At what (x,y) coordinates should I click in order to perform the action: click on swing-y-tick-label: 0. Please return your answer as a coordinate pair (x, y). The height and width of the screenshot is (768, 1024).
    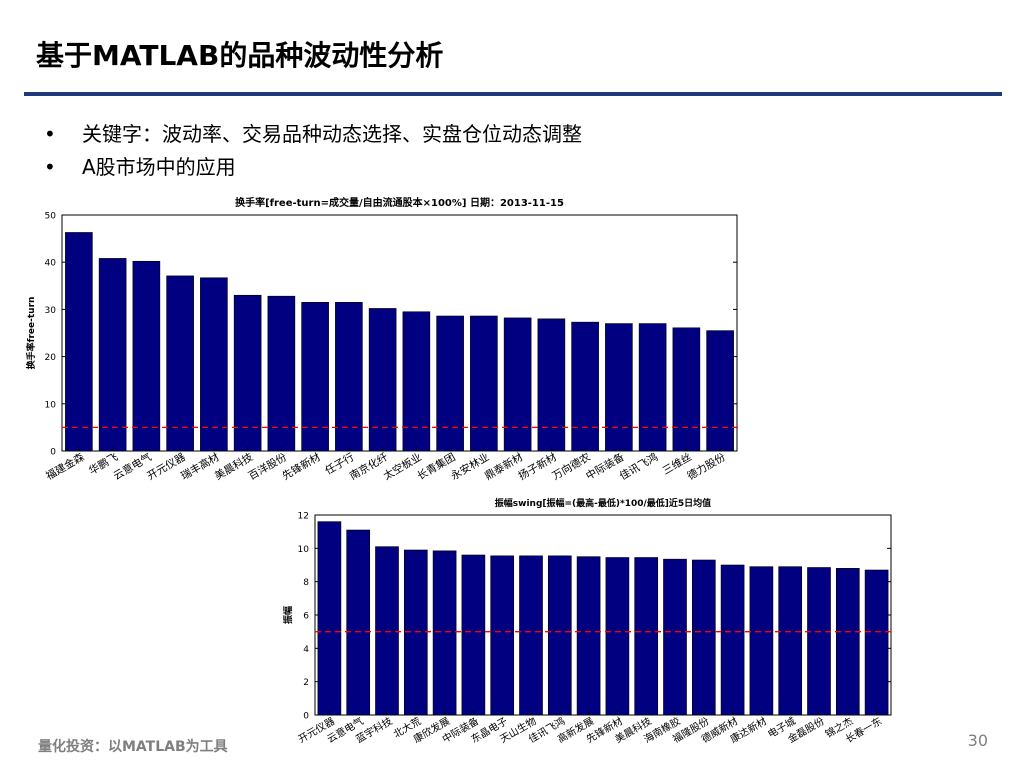
    Looking at the image, I should click on (306, 717).